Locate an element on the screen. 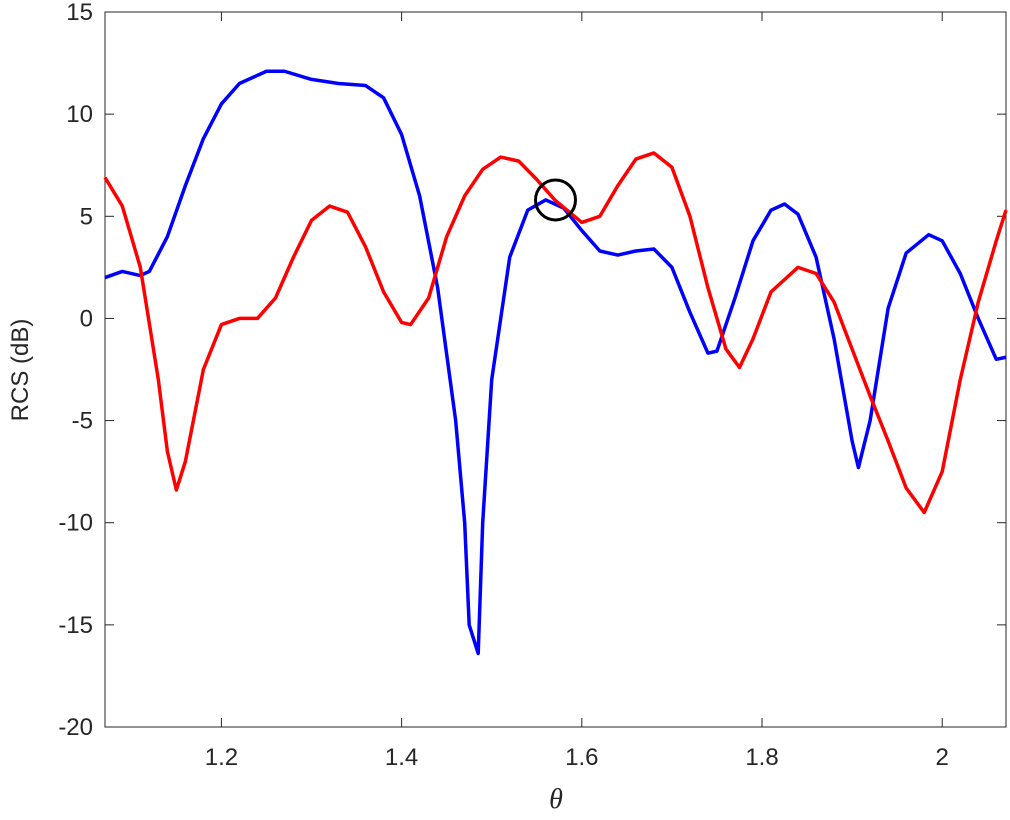 This screenshot has height=820, width=1010. marker is located at coordinates (555, 200).